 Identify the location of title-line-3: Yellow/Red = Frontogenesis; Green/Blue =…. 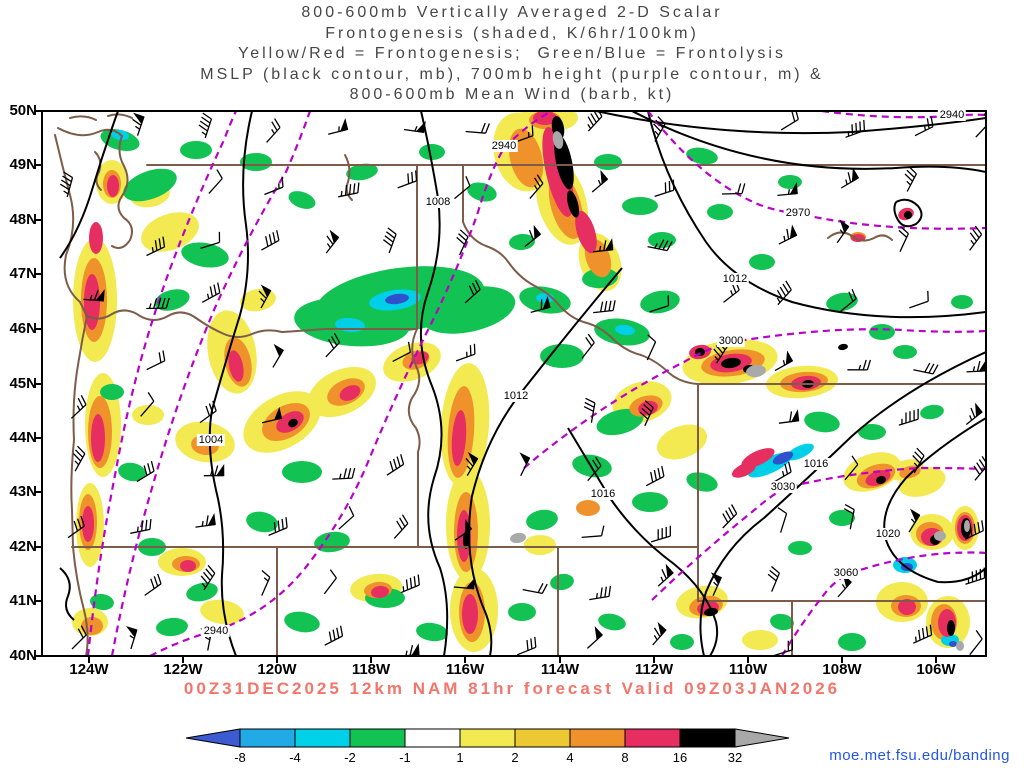
(512, 53).